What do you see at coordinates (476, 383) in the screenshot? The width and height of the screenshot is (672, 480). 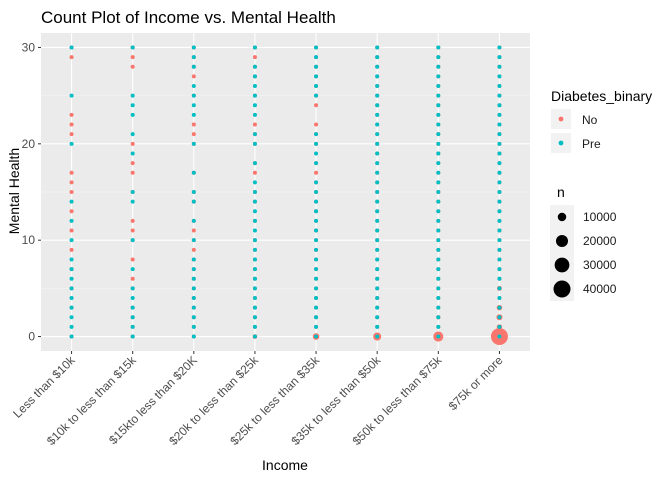 I see `x-tick-label: $75k or more` at bounding box center [476, 383].